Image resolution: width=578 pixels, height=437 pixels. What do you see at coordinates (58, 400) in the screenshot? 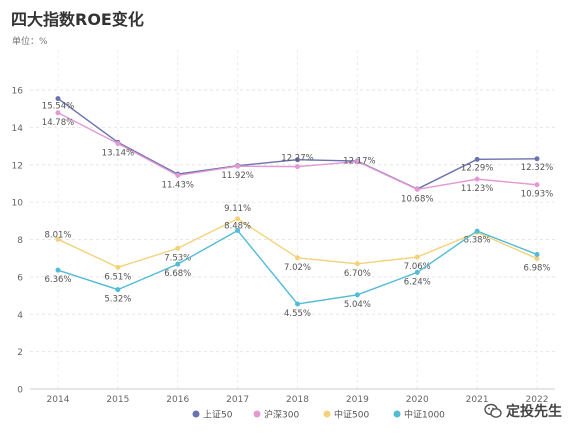
I see `x-tick-label: 2014` at bounding box center [58, 400].